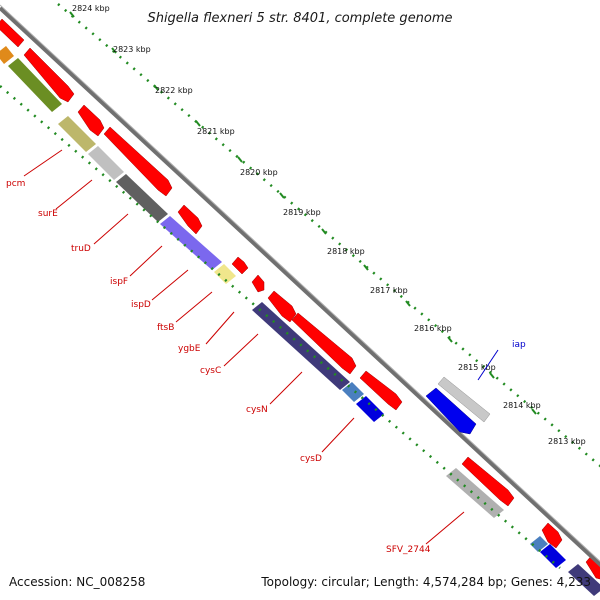 The width and height of the screenshot is (600, 600). What do you see at coordinates (346, 251) in the screenshot?
I see `kbp-label: 2818 kbp` at bounding box center [346, 251].